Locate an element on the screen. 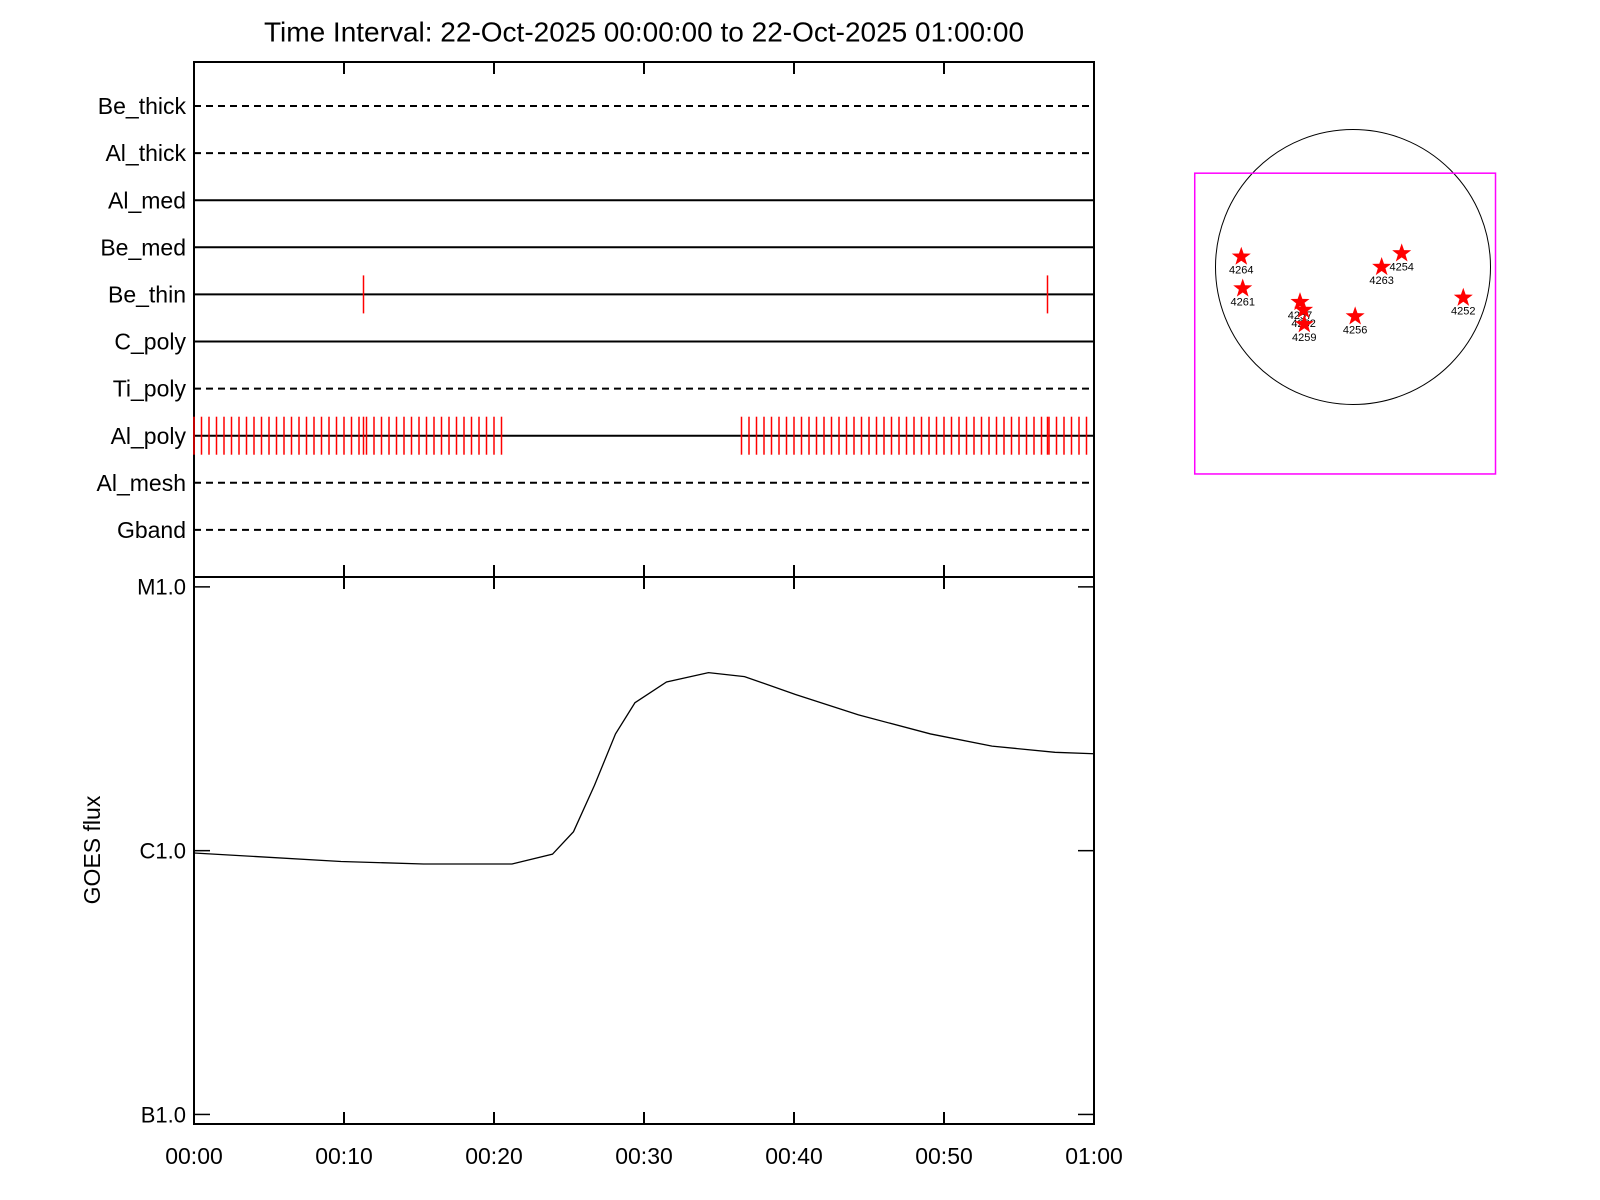 The height and width of the screenshot is (1200, 1600). x-tick-label: 00:50 is located at coordinates (944, 1156).